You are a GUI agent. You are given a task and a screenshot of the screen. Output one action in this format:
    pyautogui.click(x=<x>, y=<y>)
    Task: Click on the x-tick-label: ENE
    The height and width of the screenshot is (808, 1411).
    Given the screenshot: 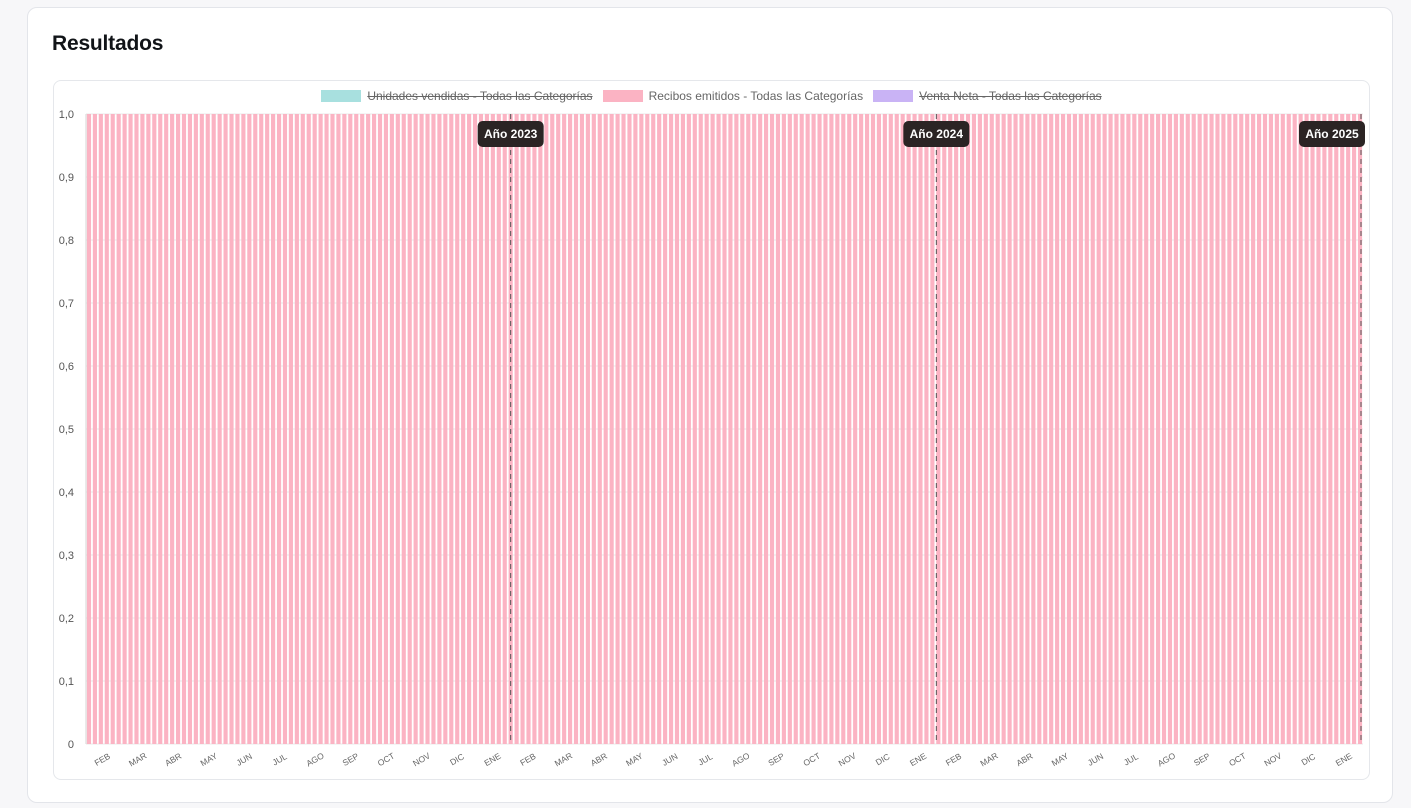 What is the action you would take?
    pyautogui.click(x=918, y=760)
    